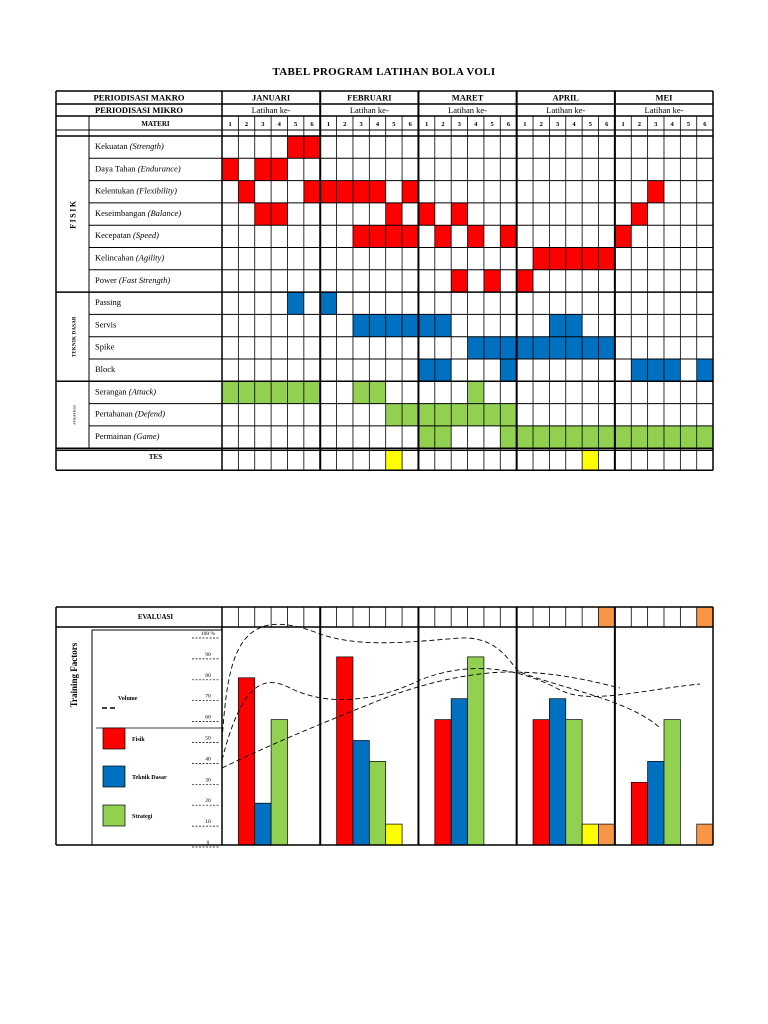 The image size is (768, 1024). What do you see at coordinates (105, 347) in the screenshot?
I see `exercise-label: Spike` at bounding box center [105, 347].